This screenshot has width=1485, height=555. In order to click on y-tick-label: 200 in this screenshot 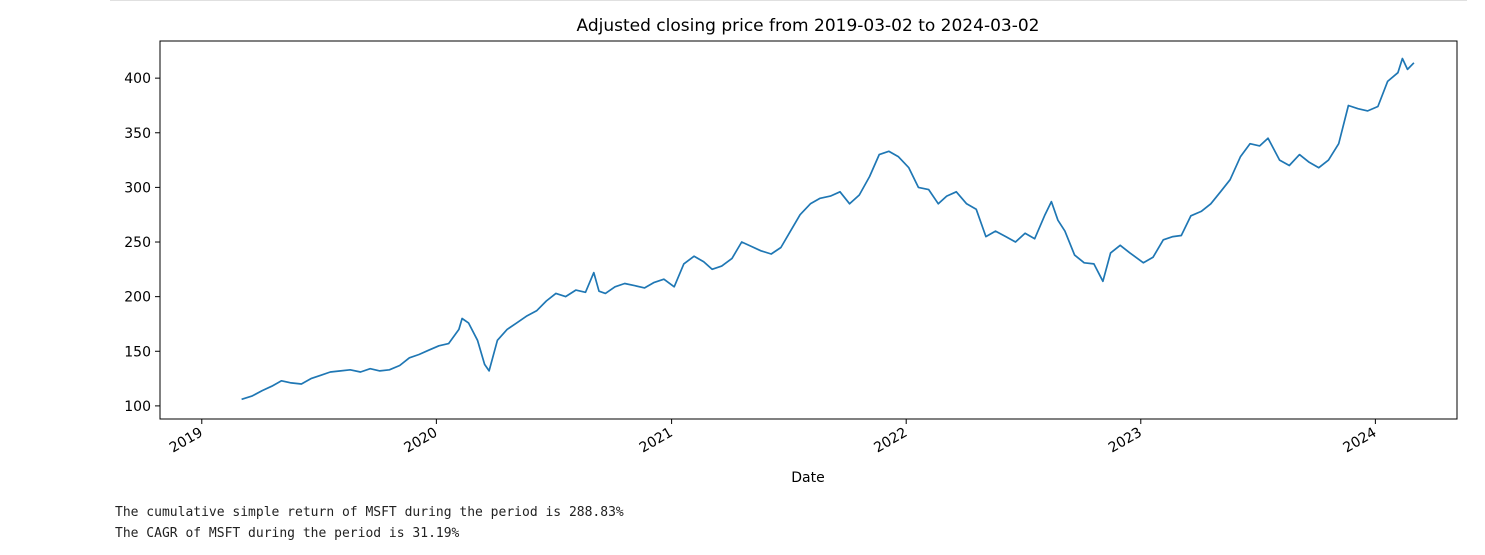, I will do `click(137, 298)`.